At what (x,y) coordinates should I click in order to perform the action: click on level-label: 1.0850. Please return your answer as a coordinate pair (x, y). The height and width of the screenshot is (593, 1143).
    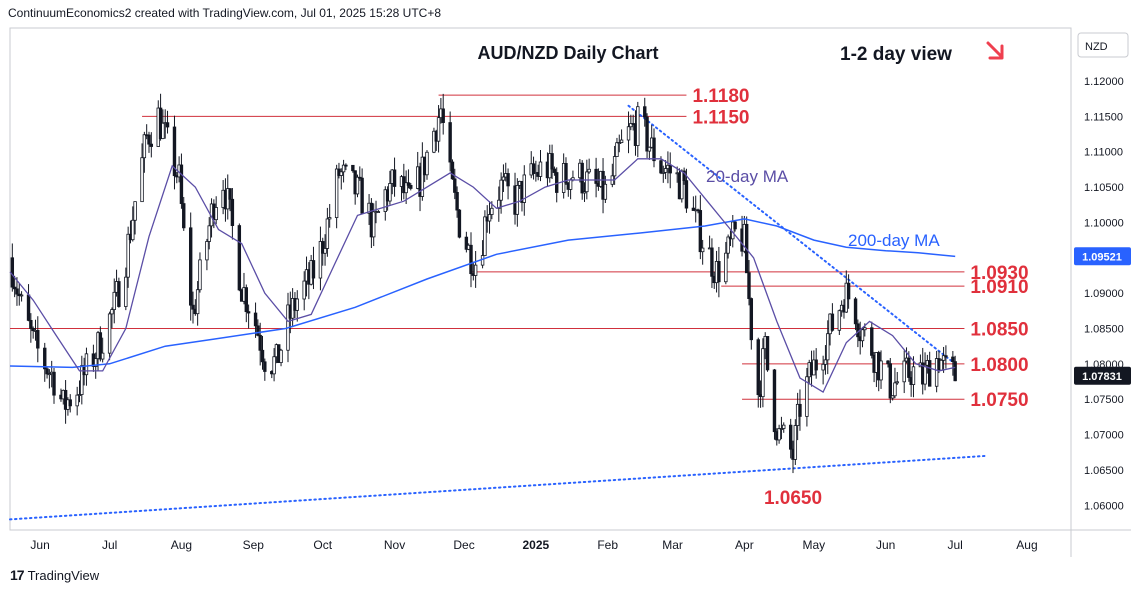
    Looking at the image, I should click on (999, 329).